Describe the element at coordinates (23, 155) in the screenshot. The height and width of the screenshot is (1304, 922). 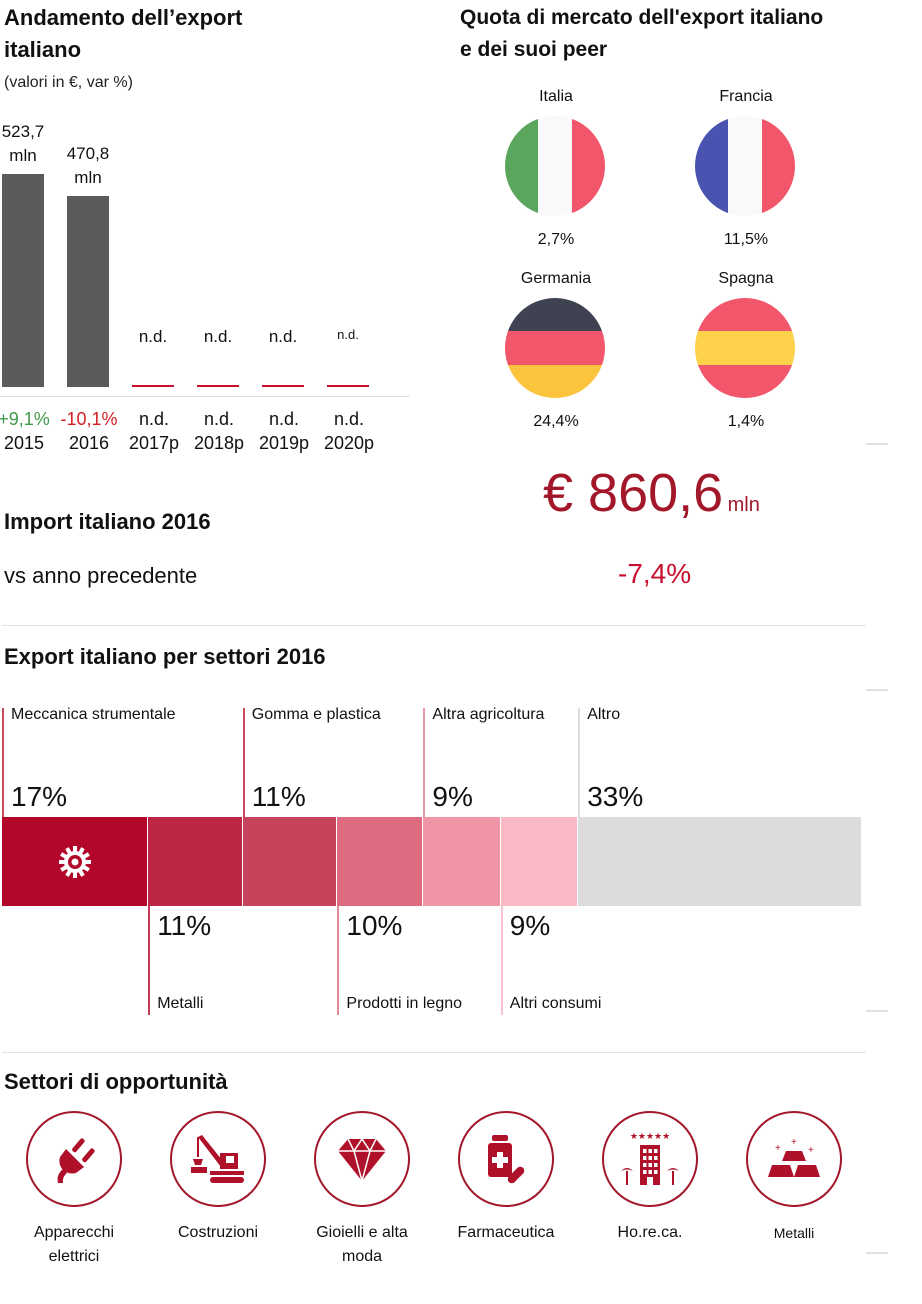
I see `bar-value-unit: mln` at that location.